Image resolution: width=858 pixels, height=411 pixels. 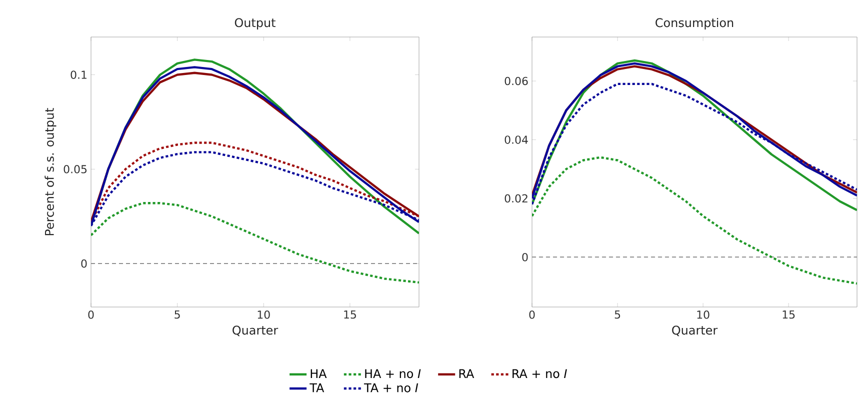 What do you see at coordinates (516, 198) in the screenshot?
I see `y-tick-label: 0.02` at bounding box center [516, 198].